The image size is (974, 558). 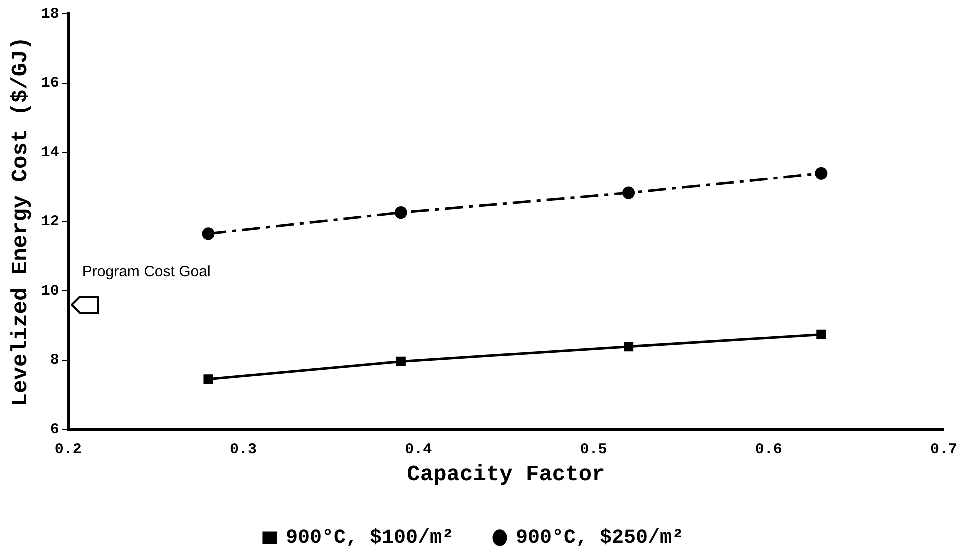 I want to click on annotation: Program Cost Goal, so click(x=146, y=272).